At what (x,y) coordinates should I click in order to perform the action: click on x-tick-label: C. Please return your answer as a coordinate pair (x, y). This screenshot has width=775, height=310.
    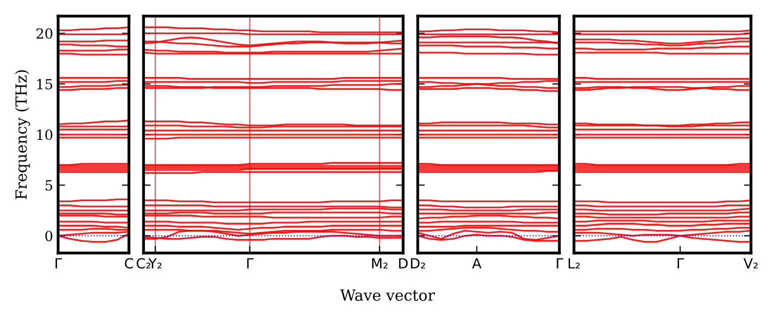
    Looking at the image, I should click on (129, 263).